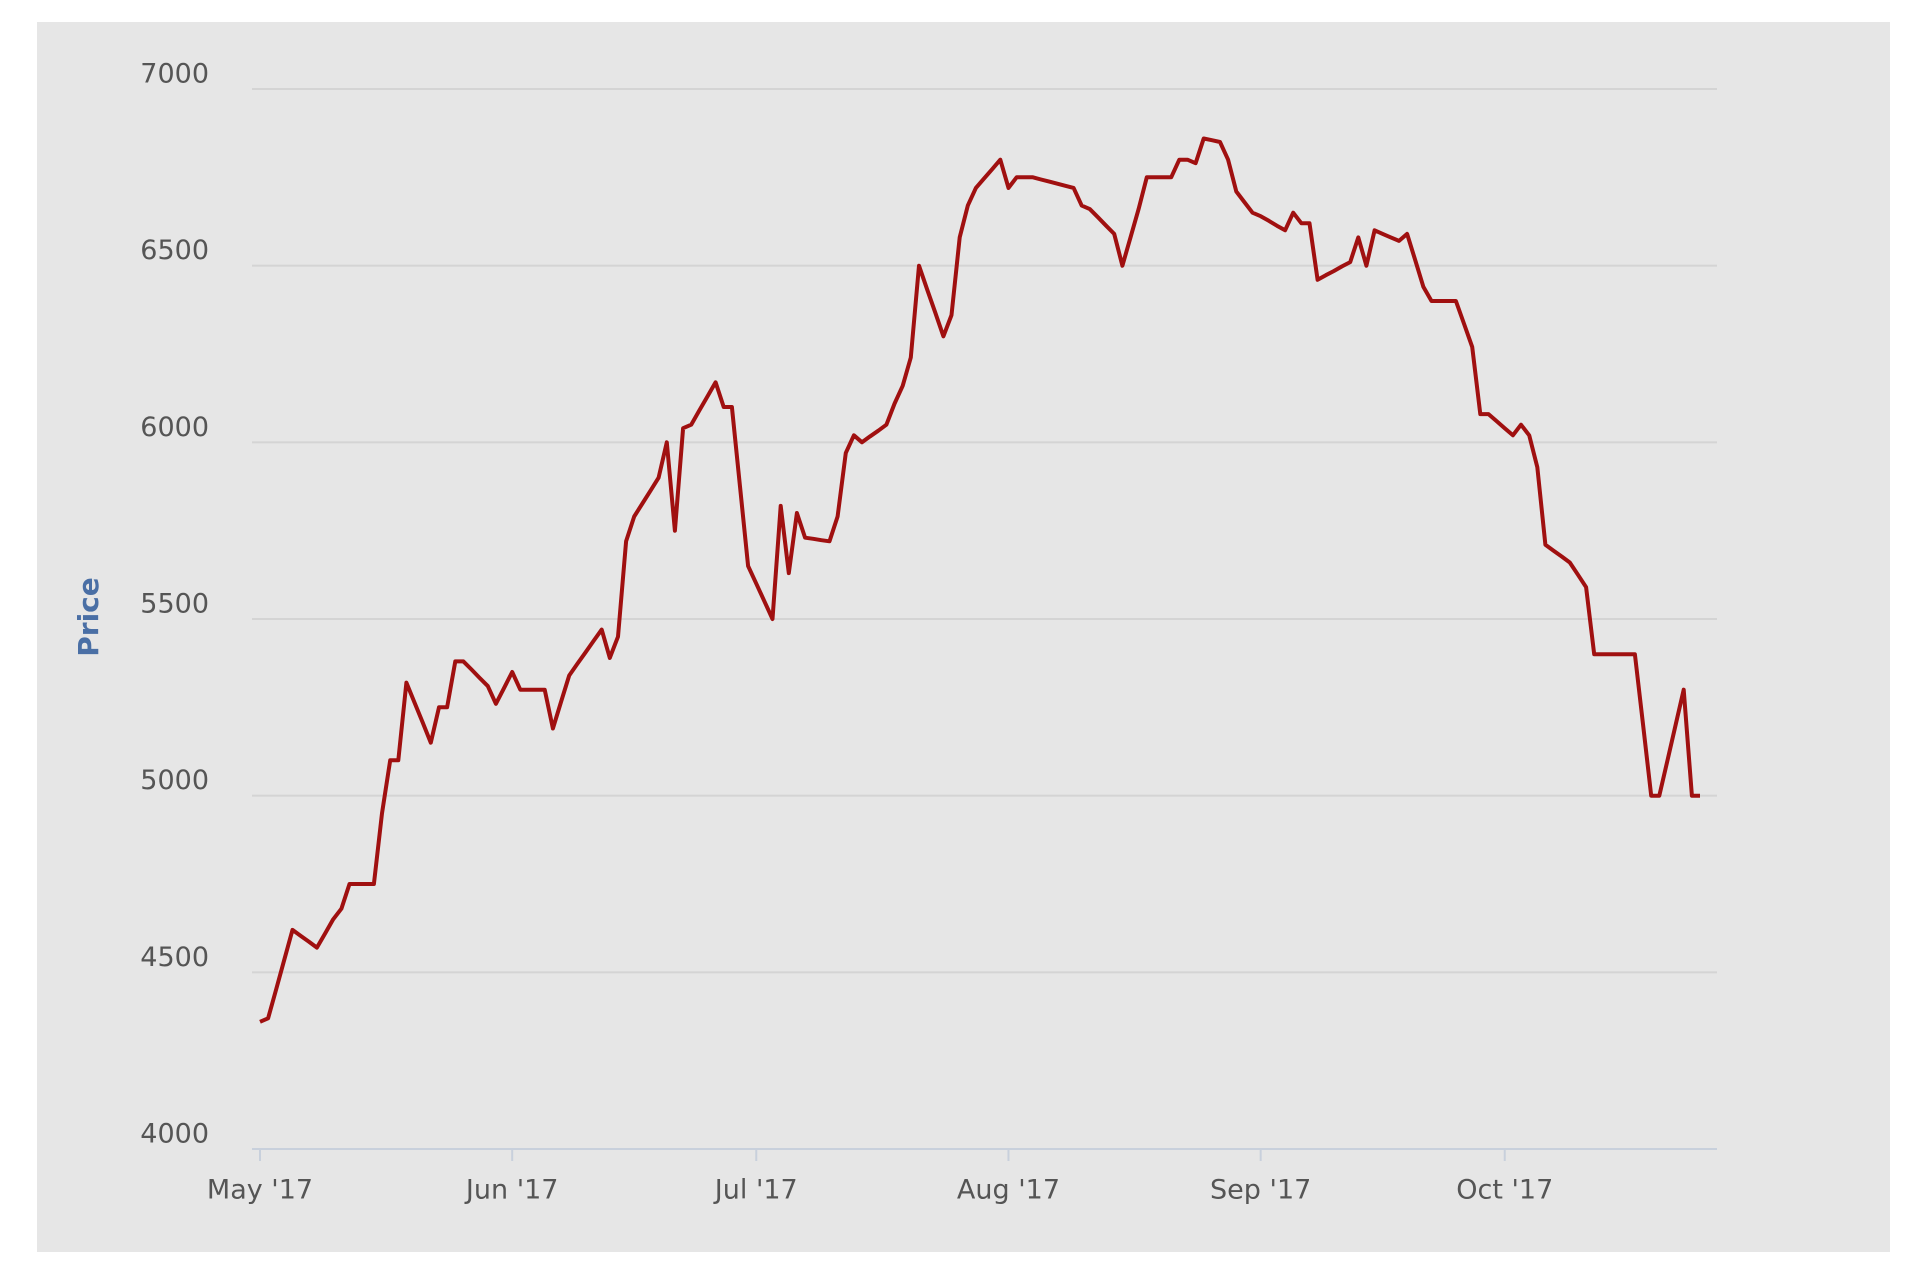  I want to click on y-tick-label: 5500, so click(174, 604).